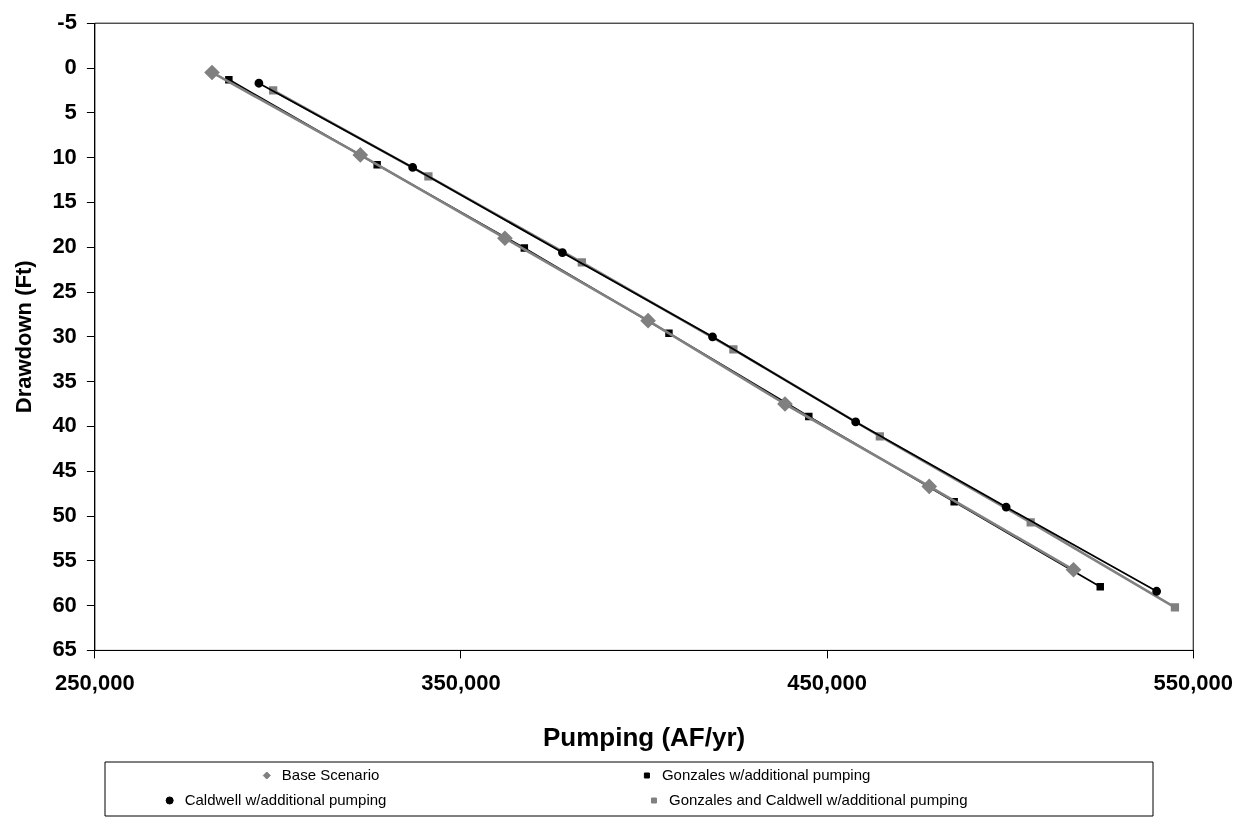  Describe the element at coordinates (64, 291) in the screenshot. I see `y-tick-label: 25` at that location.